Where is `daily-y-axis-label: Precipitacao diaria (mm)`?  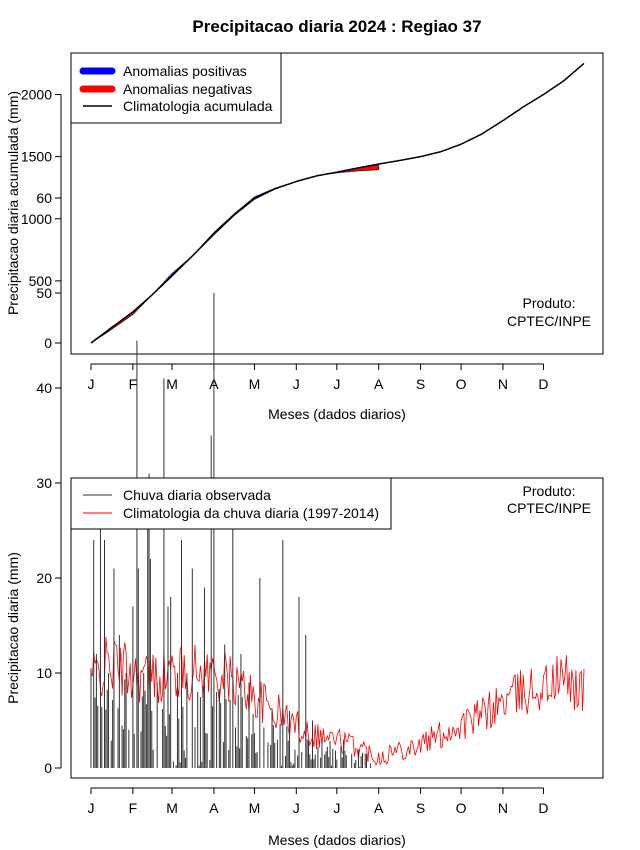 daily-y-axis-label: Precipitacao diaria (mm) is located at coordinates (13, 628).